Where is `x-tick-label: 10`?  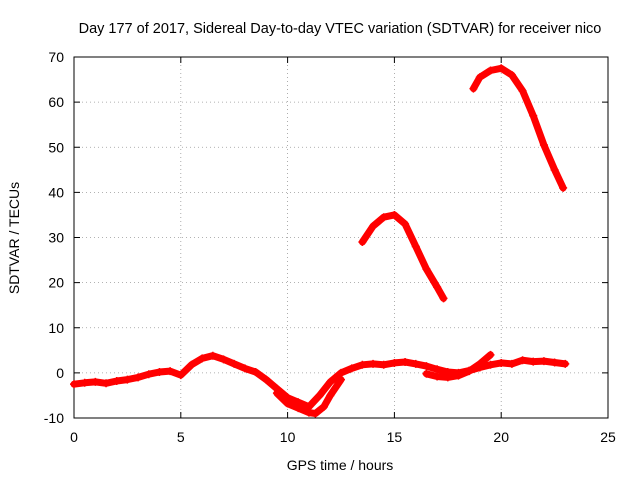 x-tick-label: 10 is located at coordinates (288, 437).